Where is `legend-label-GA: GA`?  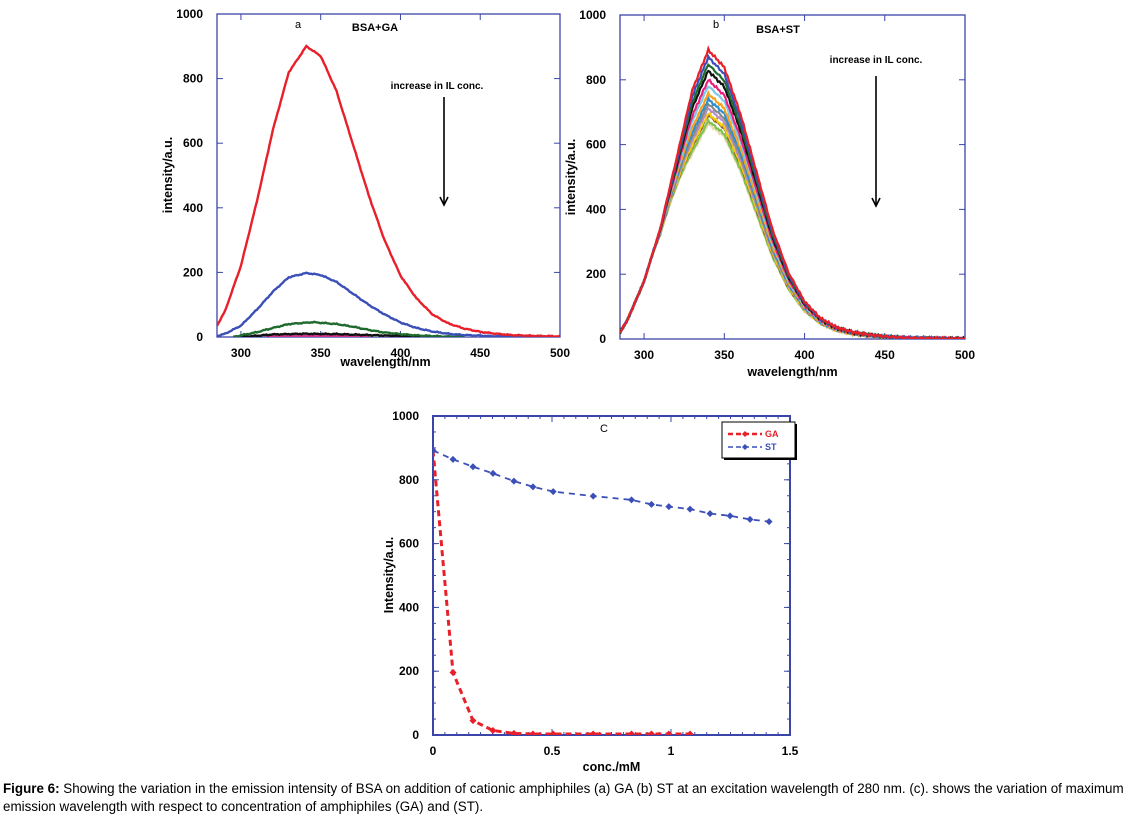 legend-label-GA: GA is located at coordinates (772, 434).